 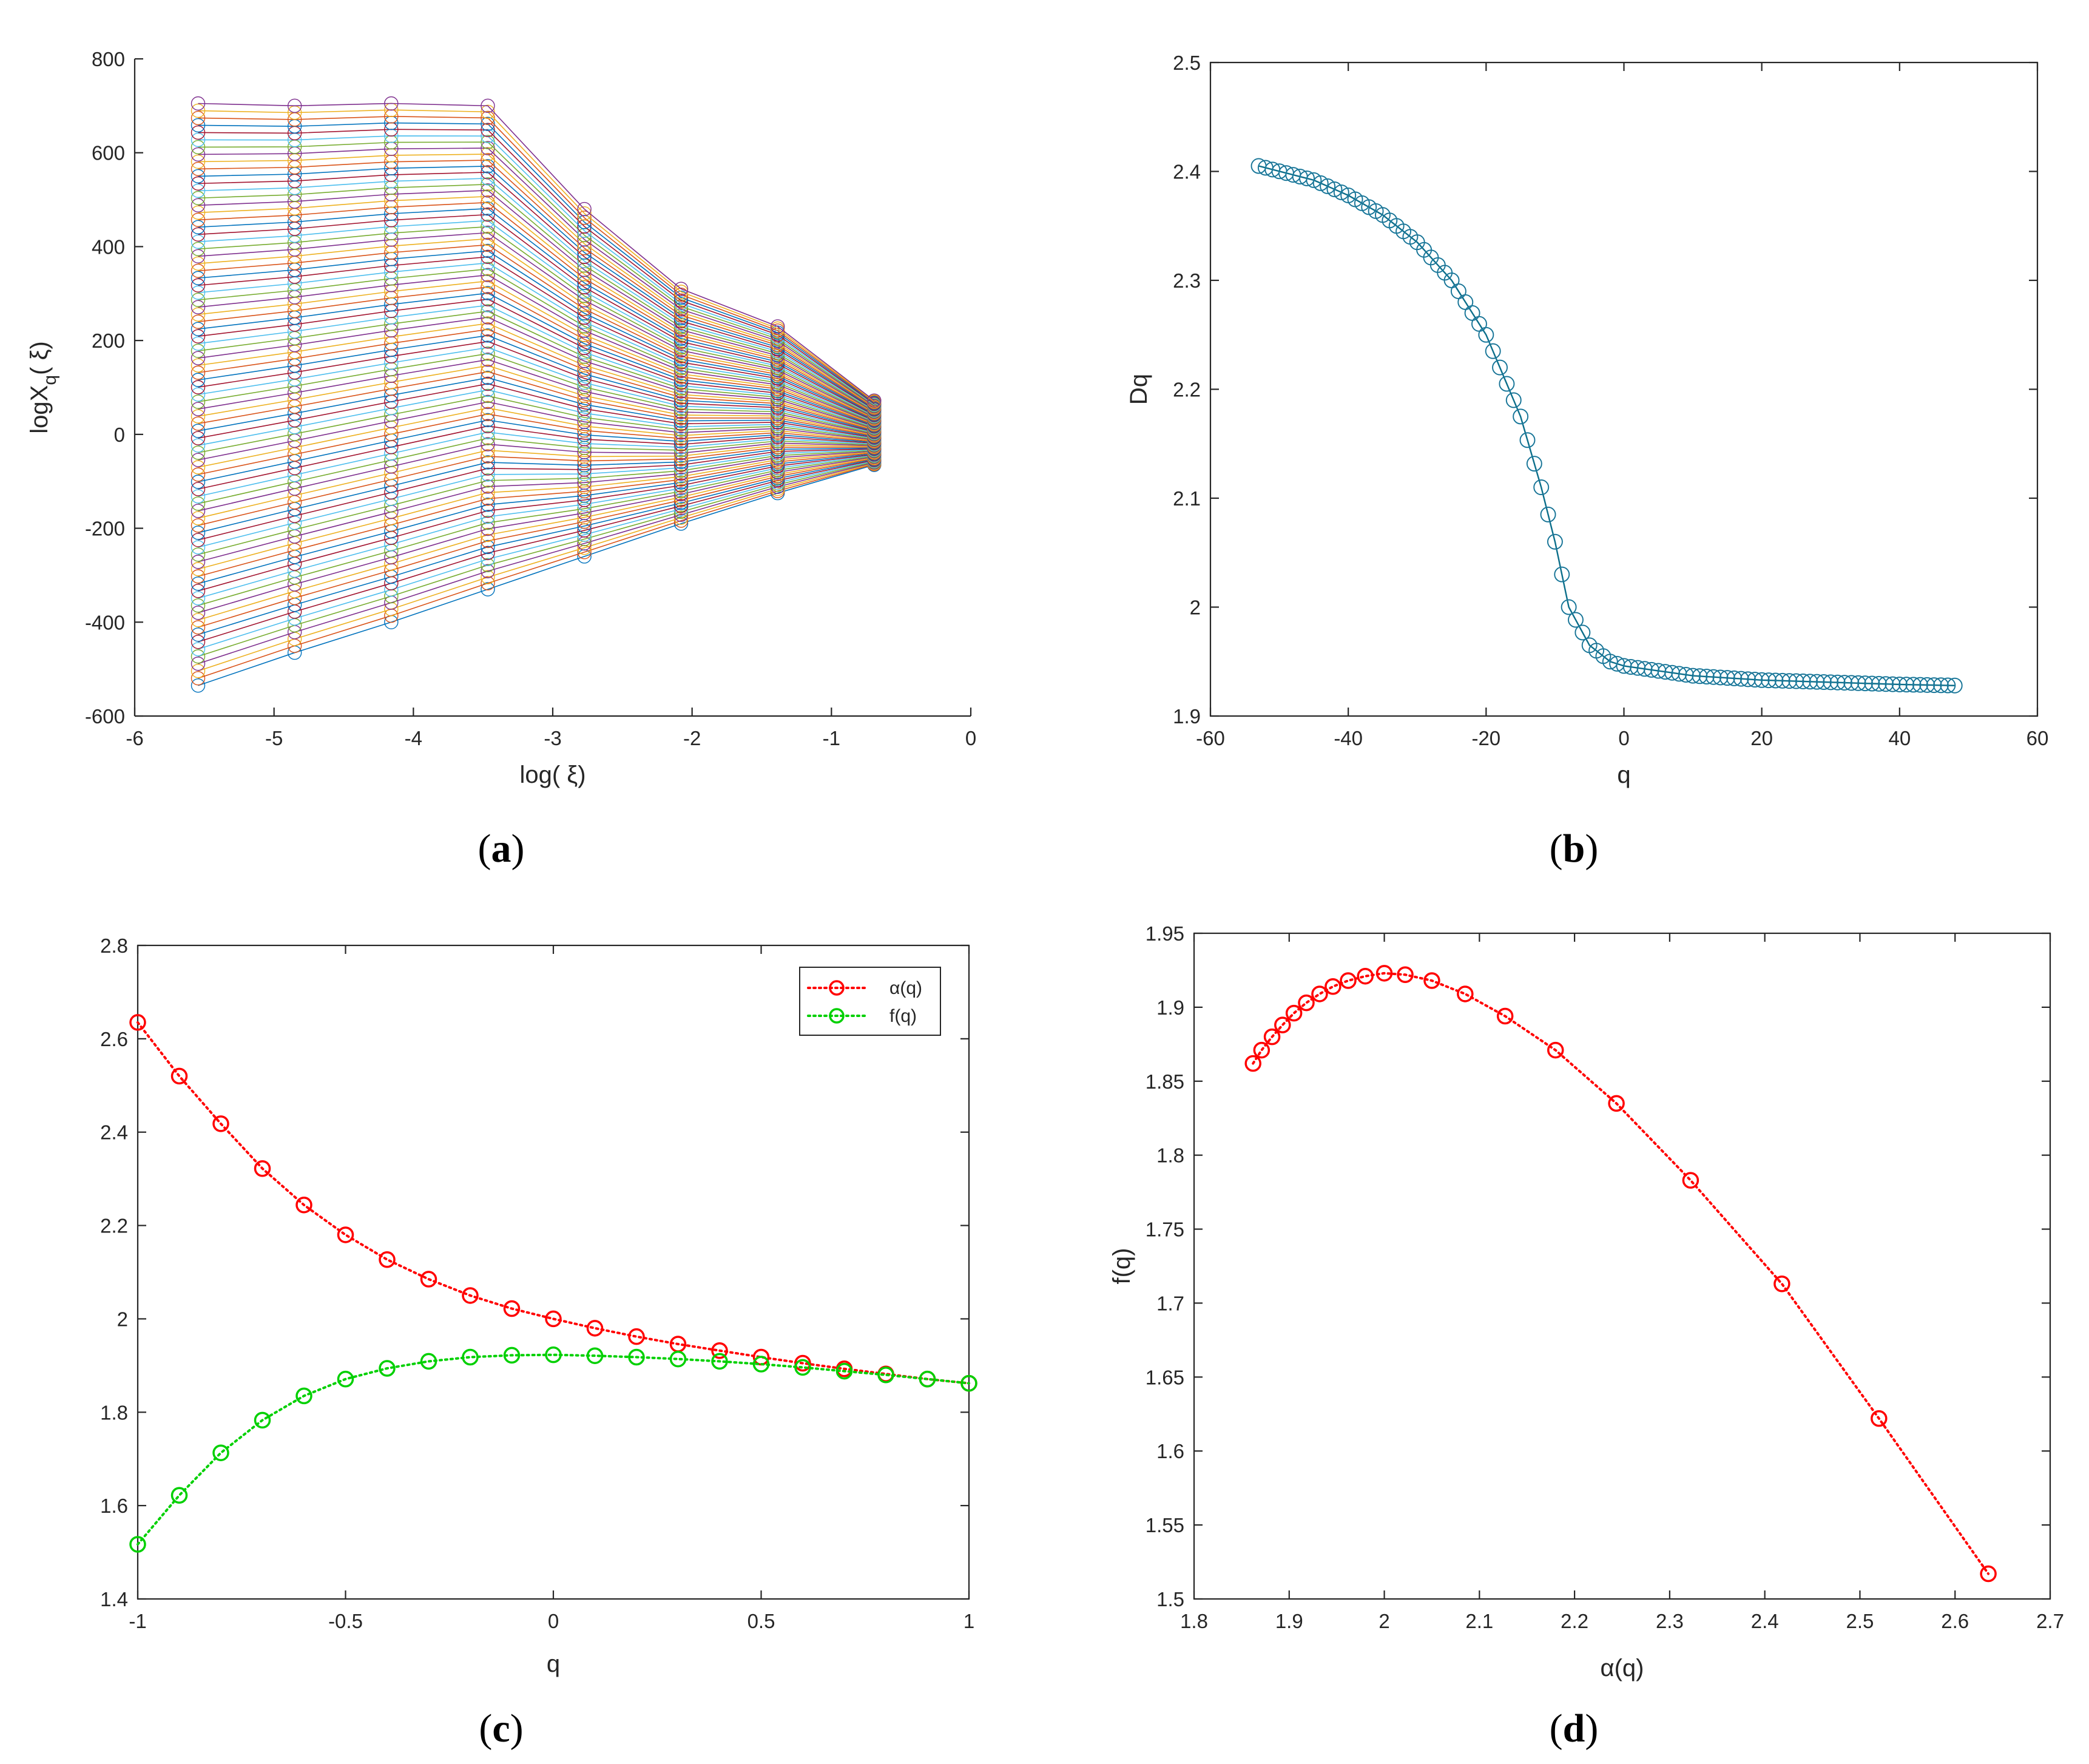 What do you see at coordinates (119, 435) in the screenshot?
I see `y-tick-label: 0` at bounding box center [119, 435].